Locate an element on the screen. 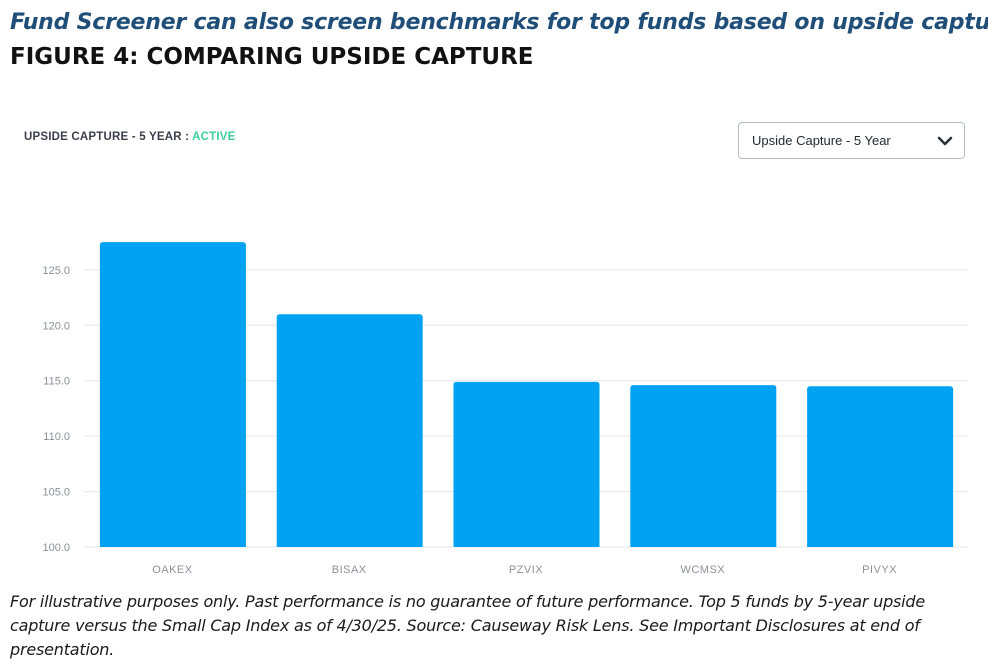  bar-oakex is located at coordinates (172, 394).